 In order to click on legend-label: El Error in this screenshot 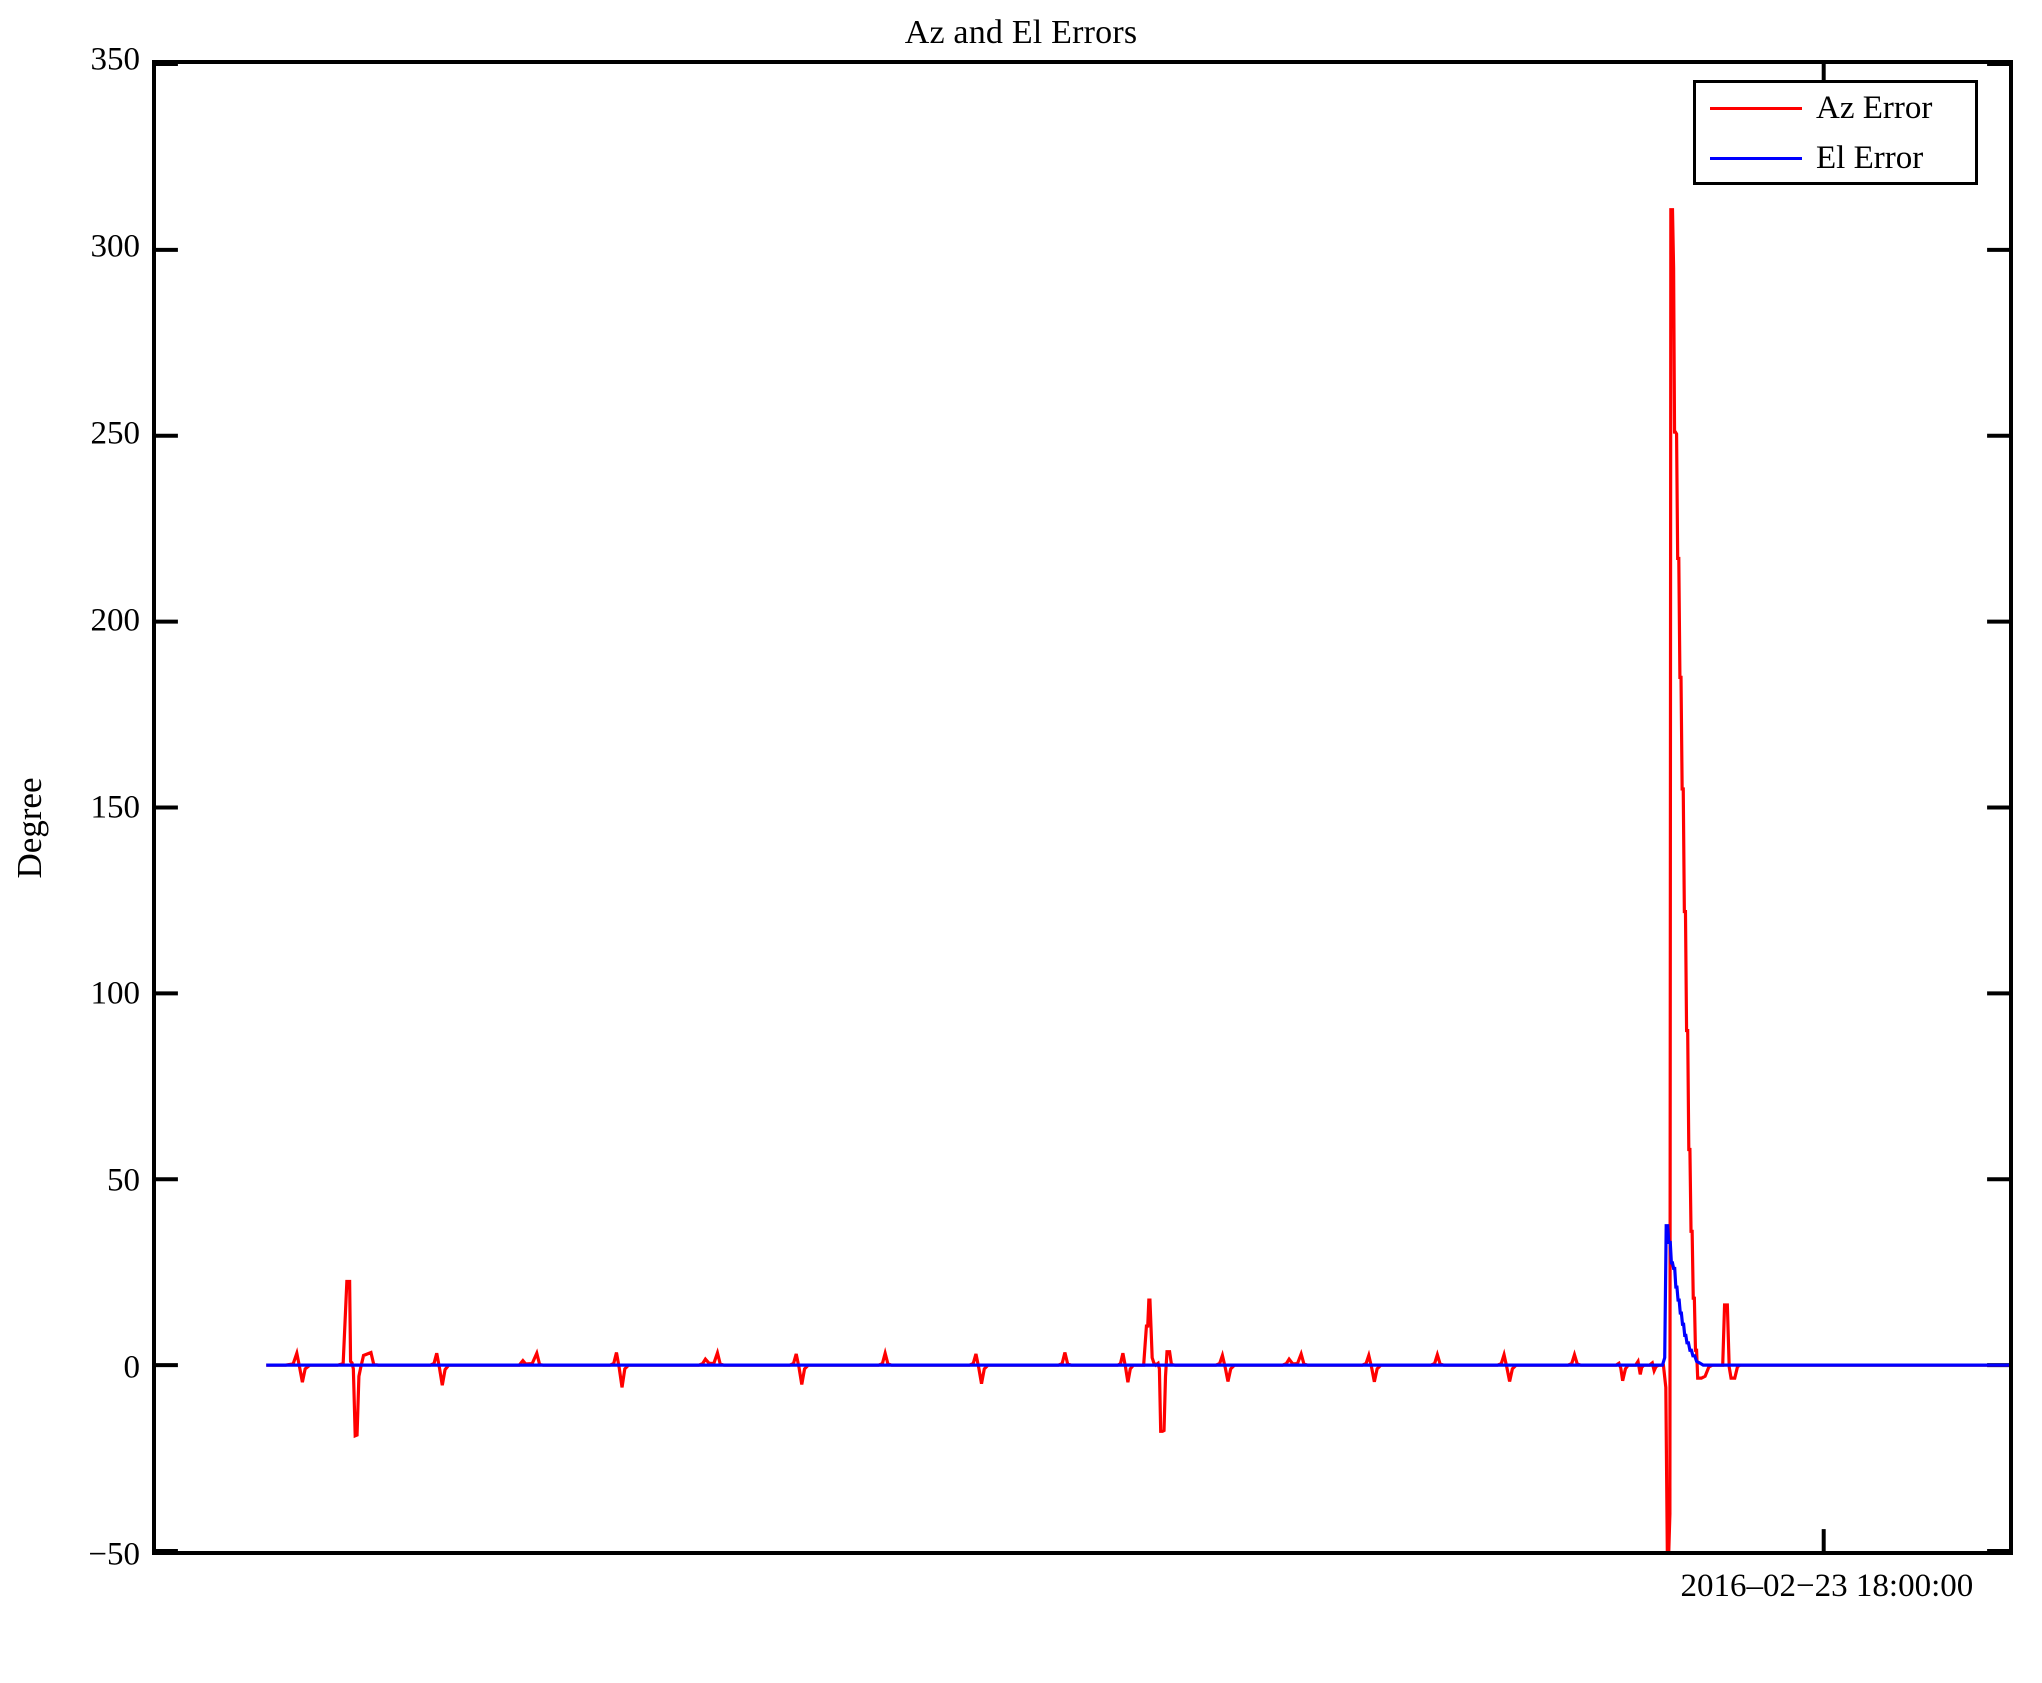, I will do `click(1870, 157)`.